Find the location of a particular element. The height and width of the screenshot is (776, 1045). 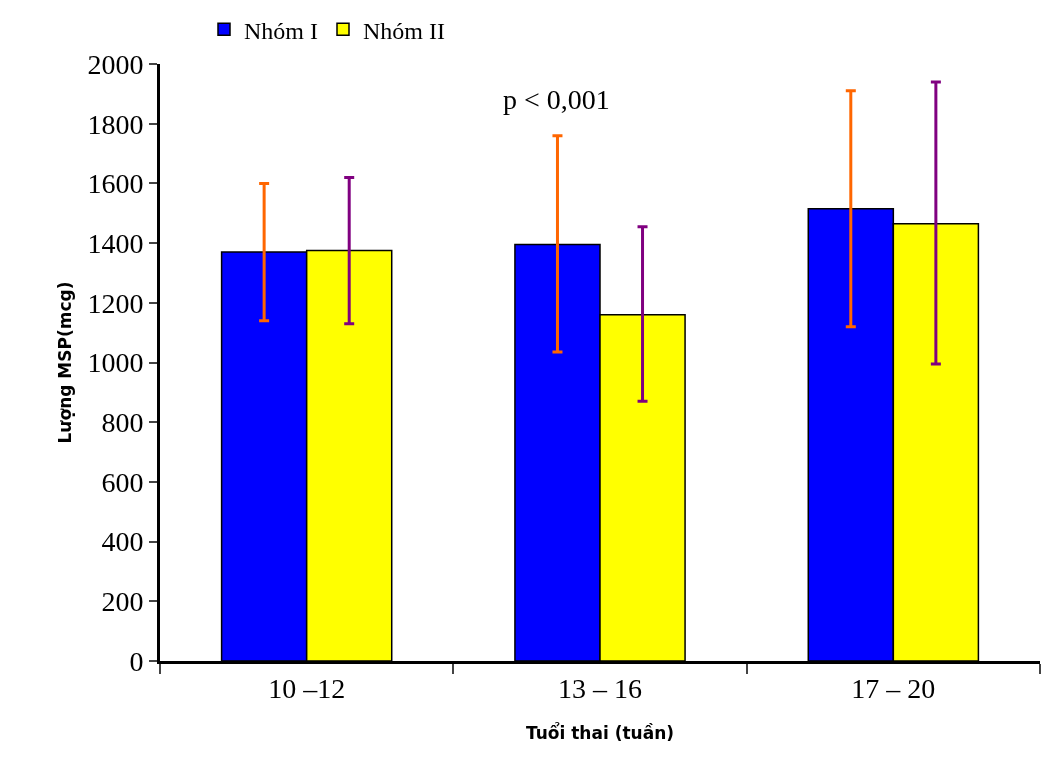

y-tick-label: 0 is located at coordinates (136, 661).